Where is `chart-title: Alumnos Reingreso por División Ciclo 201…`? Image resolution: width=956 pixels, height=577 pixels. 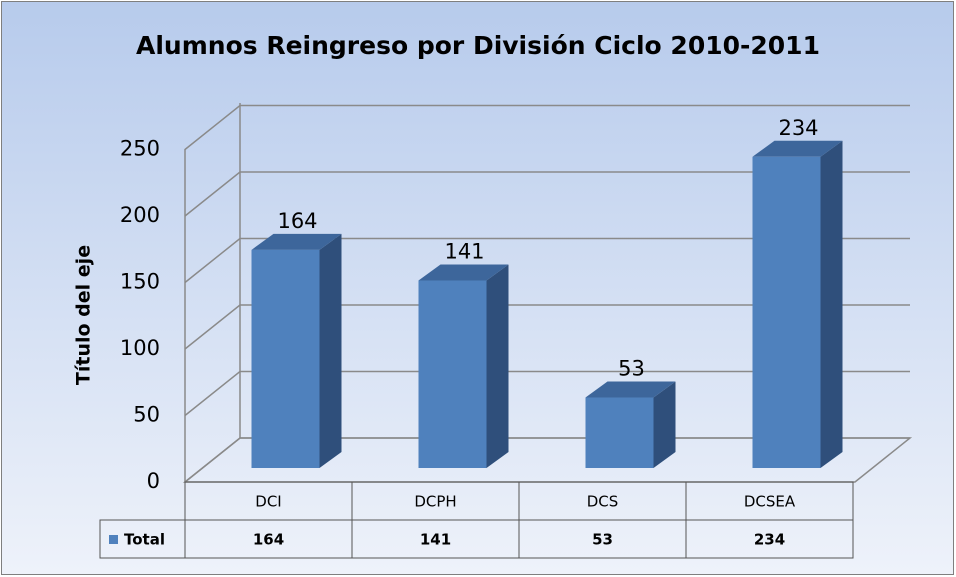
chart-title: Alumnos Reingreso por División Ciclo 201… is located at coordinates (478, 45).